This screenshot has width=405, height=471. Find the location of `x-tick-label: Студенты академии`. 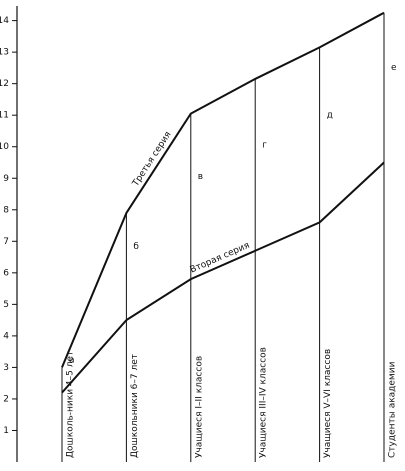

x-tick-label: Студенты академии is located at coordinates (393, 409).